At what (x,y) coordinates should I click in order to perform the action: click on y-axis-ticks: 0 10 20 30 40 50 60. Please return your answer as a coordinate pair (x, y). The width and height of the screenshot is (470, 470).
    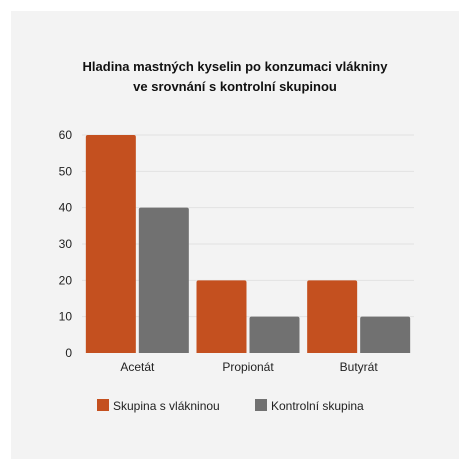
    Looking at the image, I should click on (66, 244).